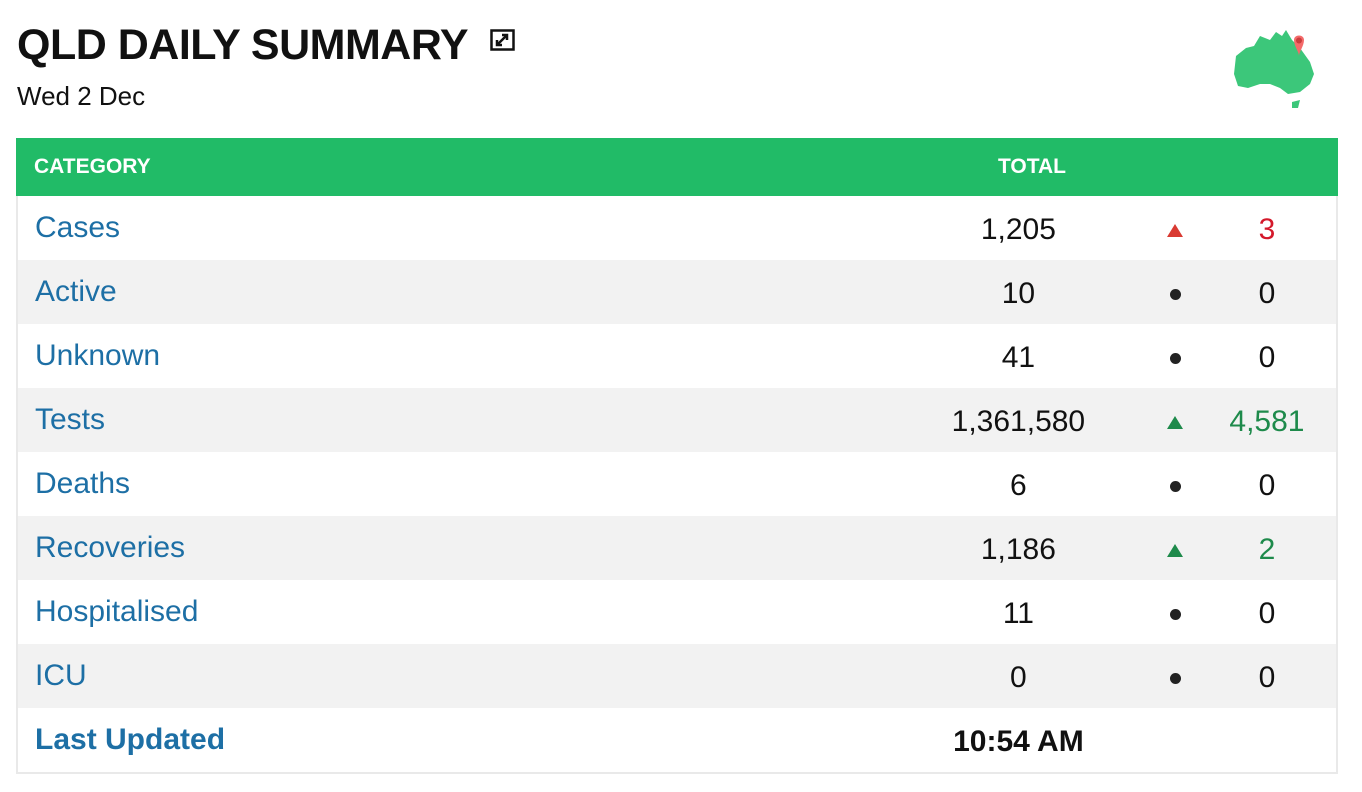 Image resolution: width=1362 pixels, height=792 pixels. Describe the element at coordinates (83, 483) in the screenshot. I see `category-link: Deaths` at that location.